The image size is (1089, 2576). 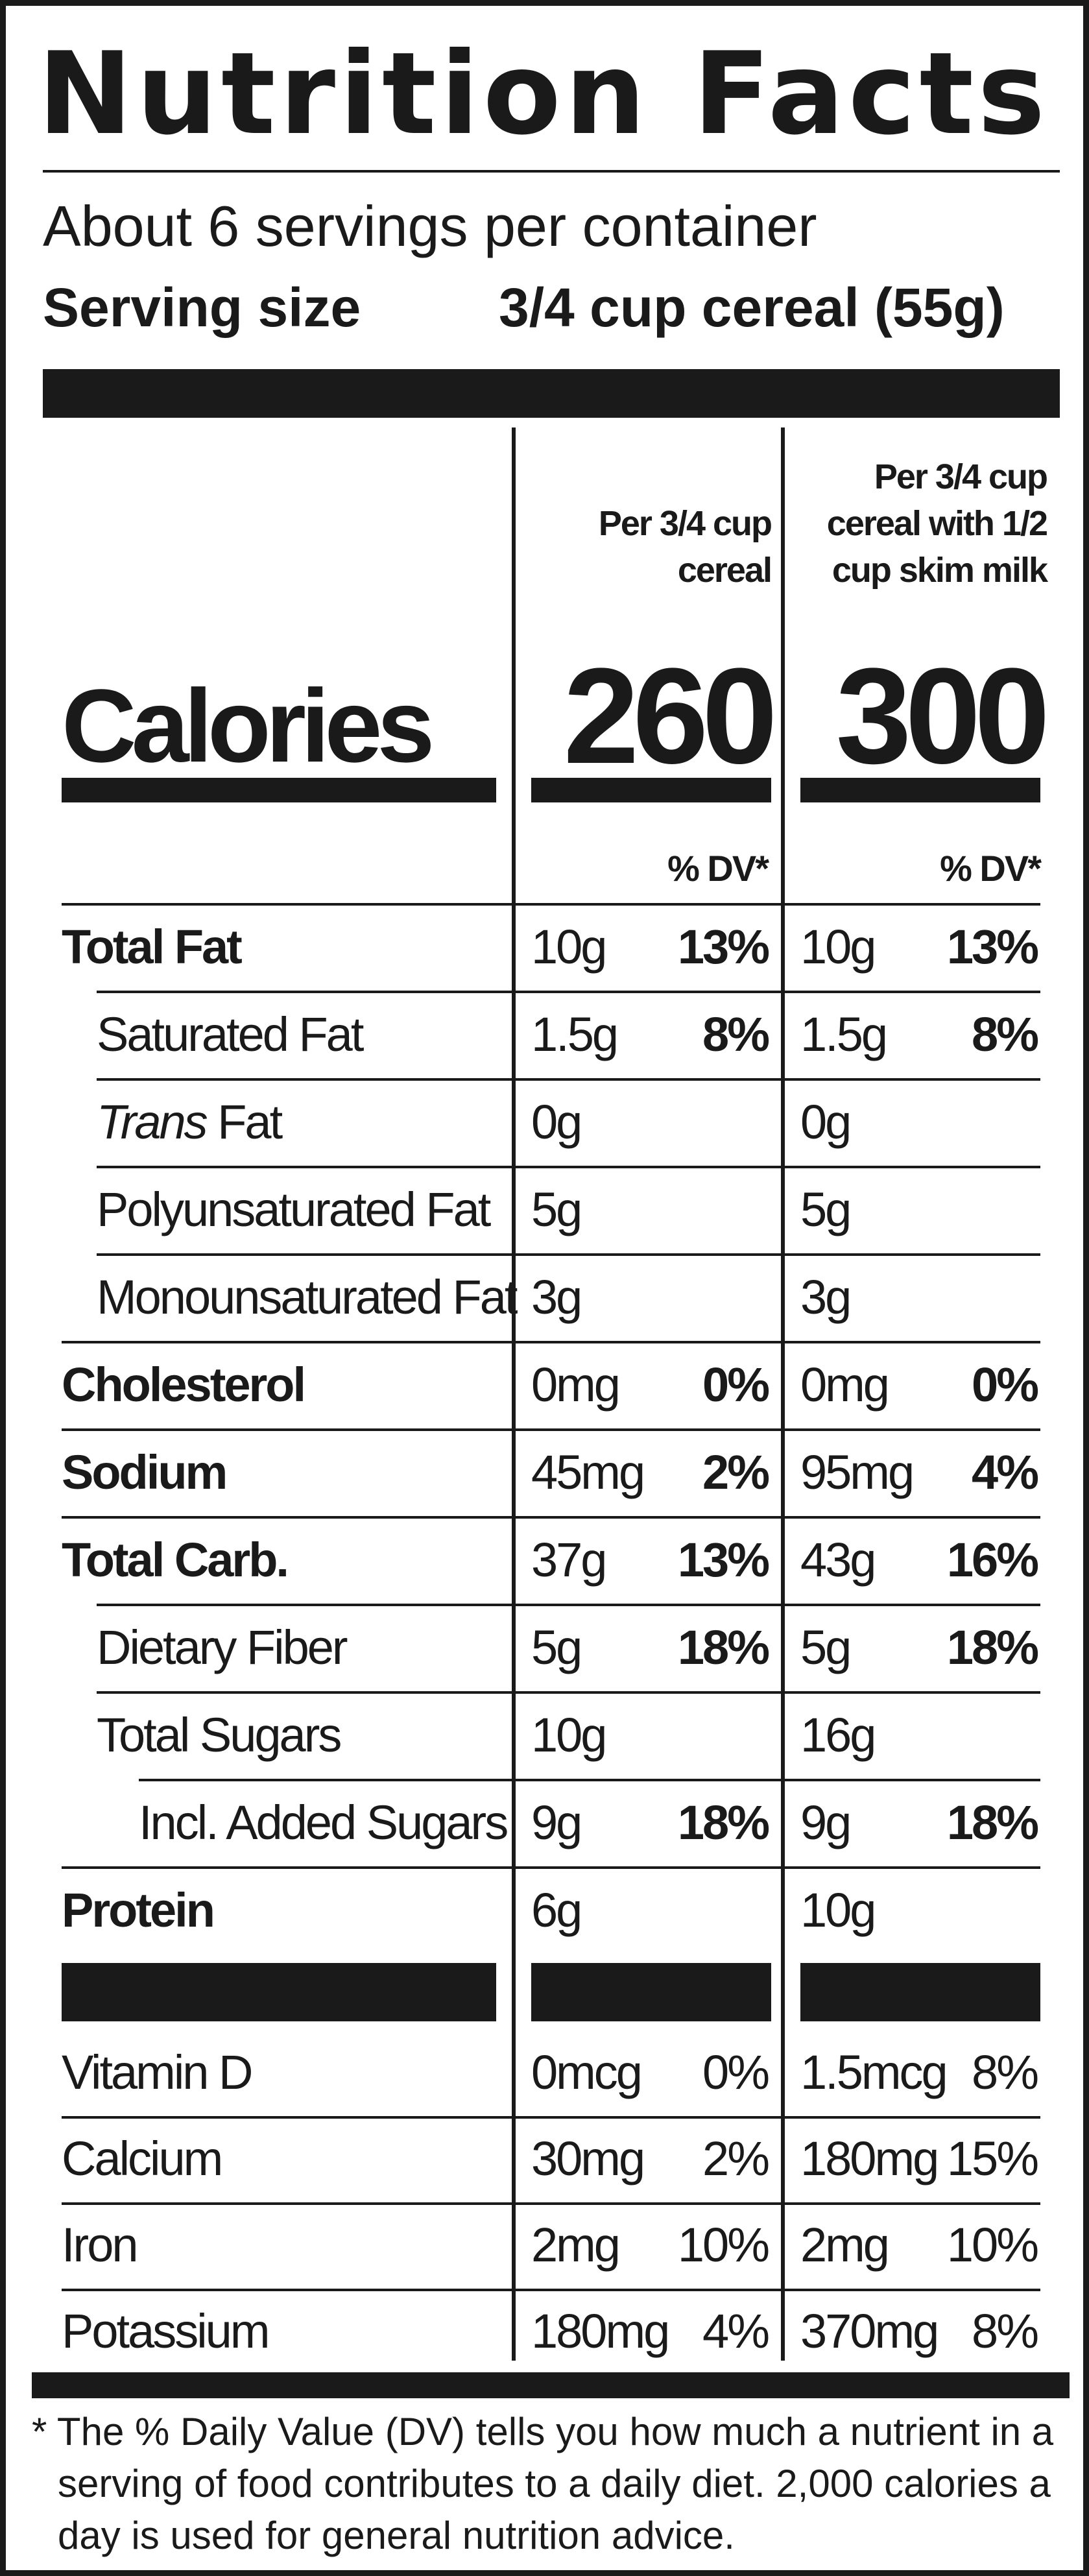 What do you see at coordinates (514, 1394) in the screenshot?
I see `column-divider-left` at bounding box center [514, 1394].